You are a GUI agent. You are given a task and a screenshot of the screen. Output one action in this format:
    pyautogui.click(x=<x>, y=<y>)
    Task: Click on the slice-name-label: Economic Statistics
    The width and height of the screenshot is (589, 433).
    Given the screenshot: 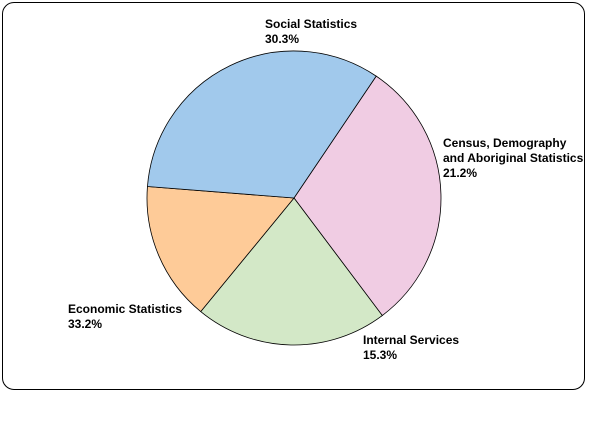 What is the action you would take?
    pyautogui.click(x=125, y=309)
    